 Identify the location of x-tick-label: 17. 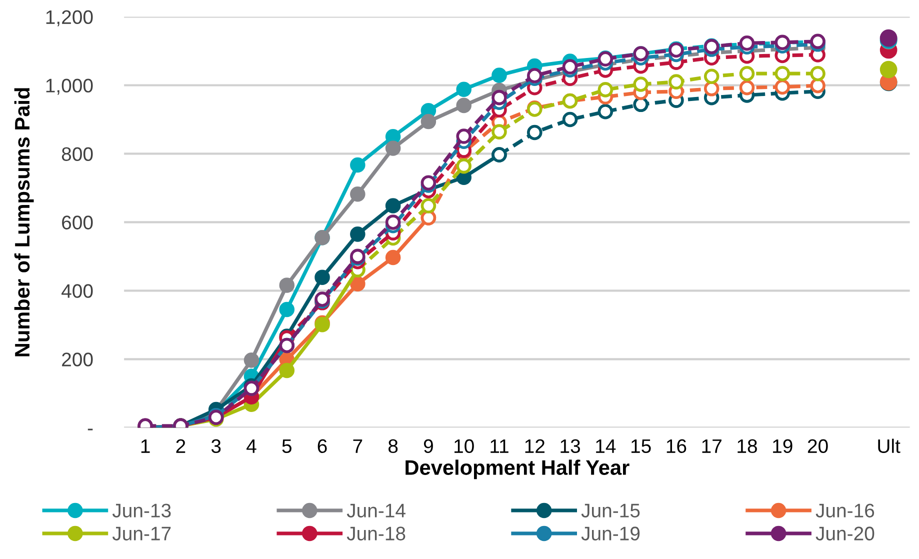
(712, 446).